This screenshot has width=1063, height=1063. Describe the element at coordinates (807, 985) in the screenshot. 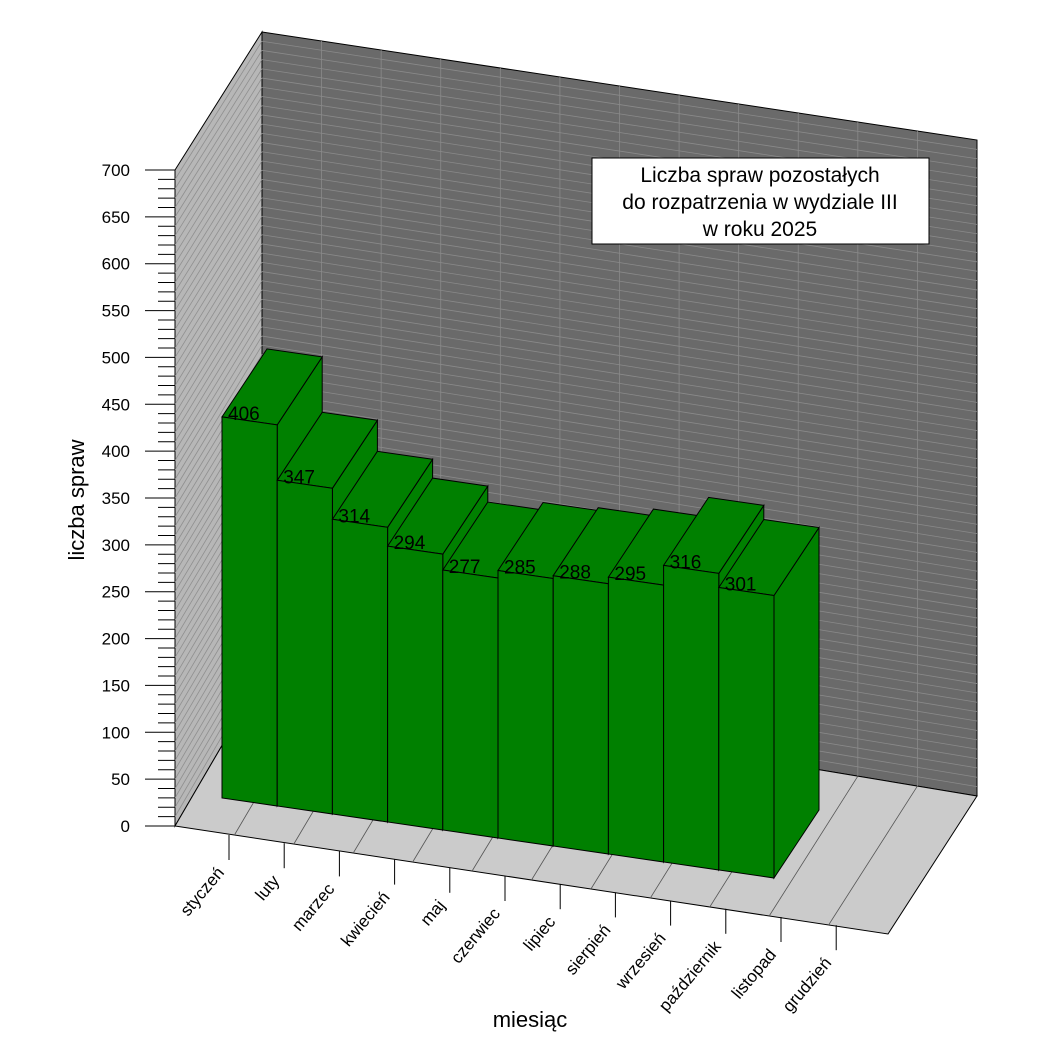

I see `x-tick-label: grudzień` at that location.